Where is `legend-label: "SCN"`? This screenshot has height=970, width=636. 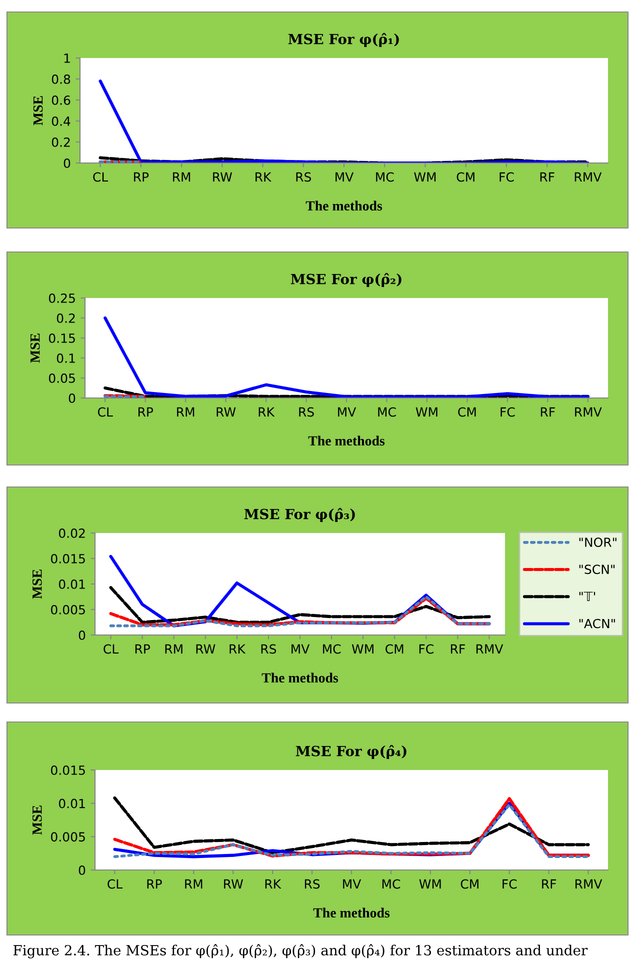
legend-label: "SCN" is located at coordinates (597, 569).